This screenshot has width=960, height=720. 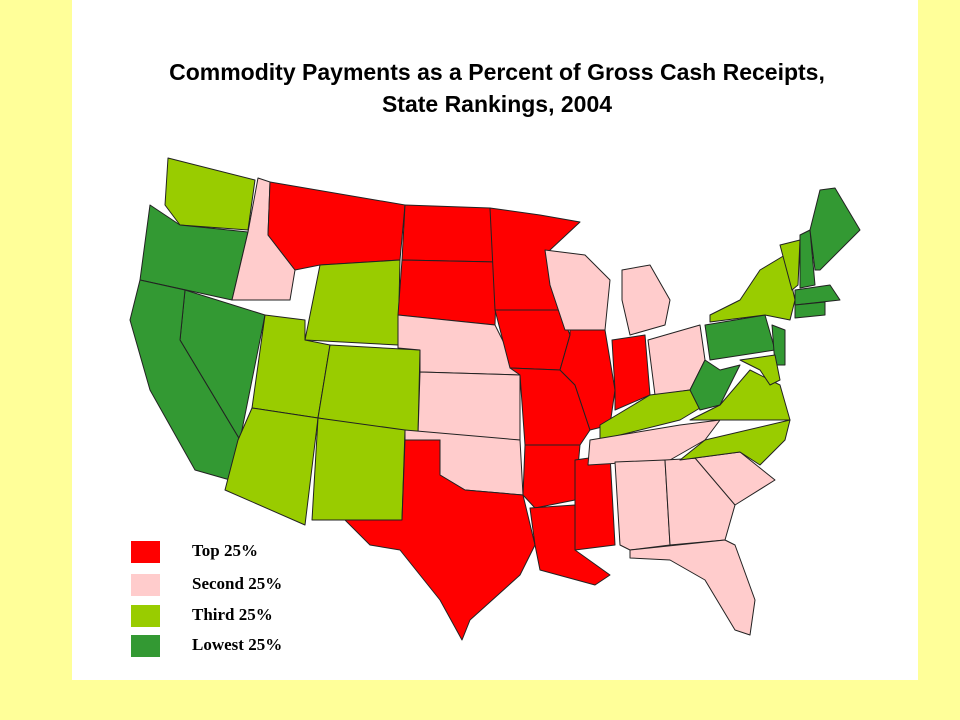 I want to click on legend: Top 25% Second 25% Third 25% Lowest 25%, so click(x=206, y=599).